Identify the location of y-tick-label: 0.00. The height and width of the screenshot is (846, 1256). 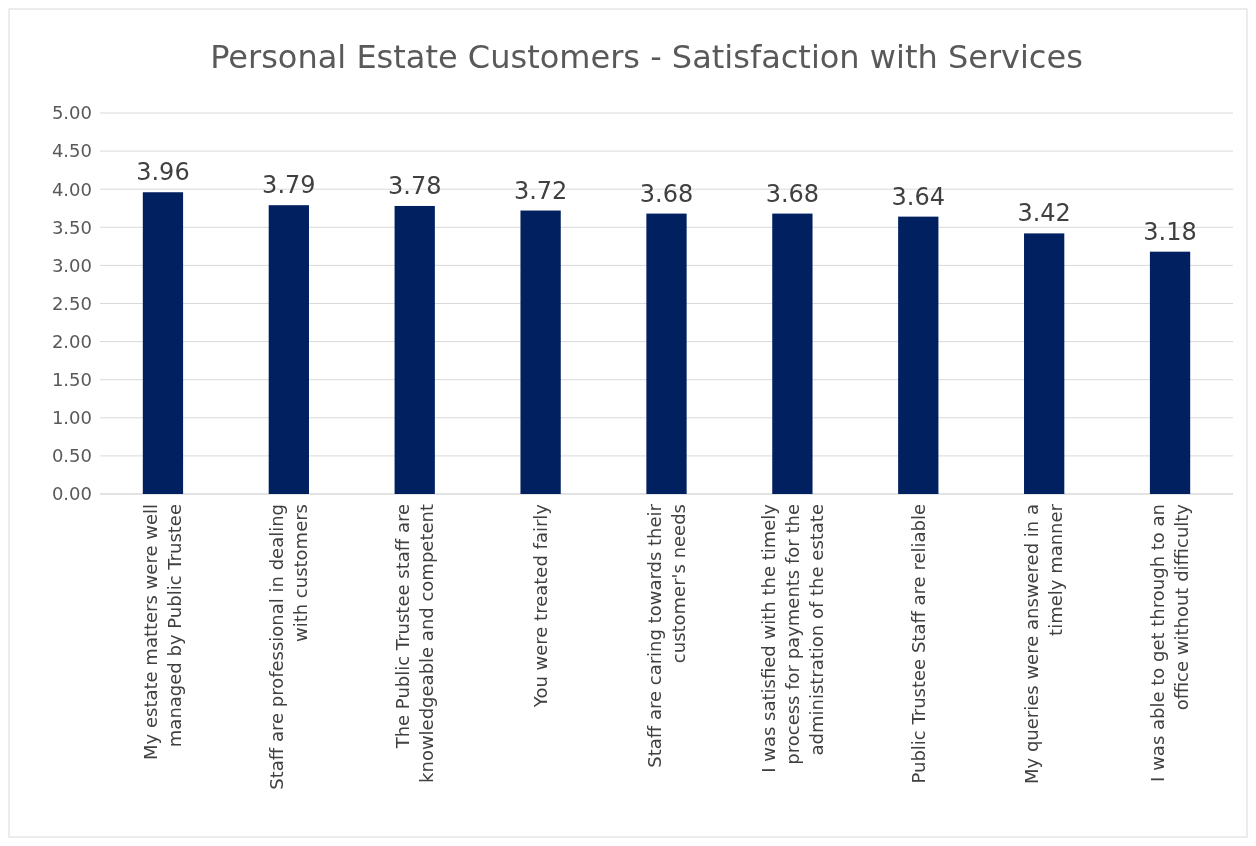
(71, 494).